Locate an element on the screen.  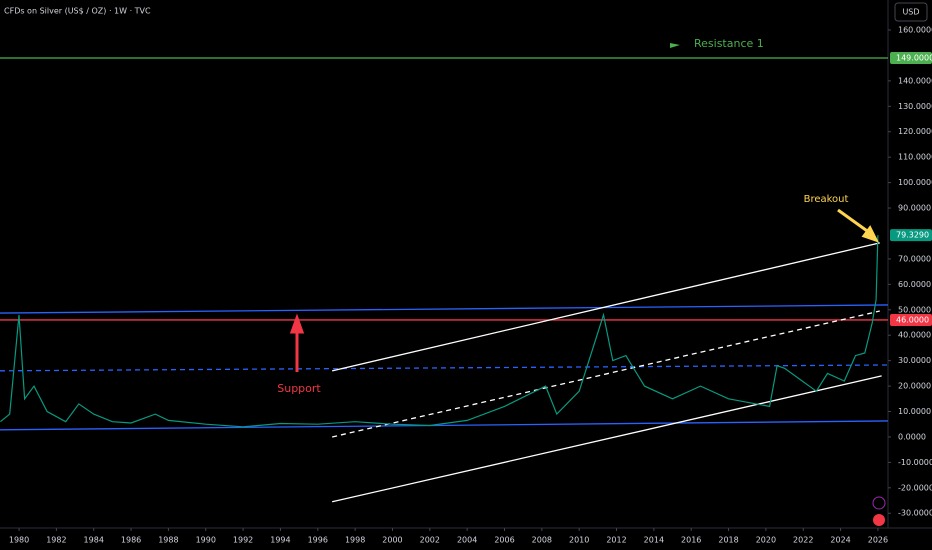
y-tick-label: 60.0000 is located at coordinates (914, 284).